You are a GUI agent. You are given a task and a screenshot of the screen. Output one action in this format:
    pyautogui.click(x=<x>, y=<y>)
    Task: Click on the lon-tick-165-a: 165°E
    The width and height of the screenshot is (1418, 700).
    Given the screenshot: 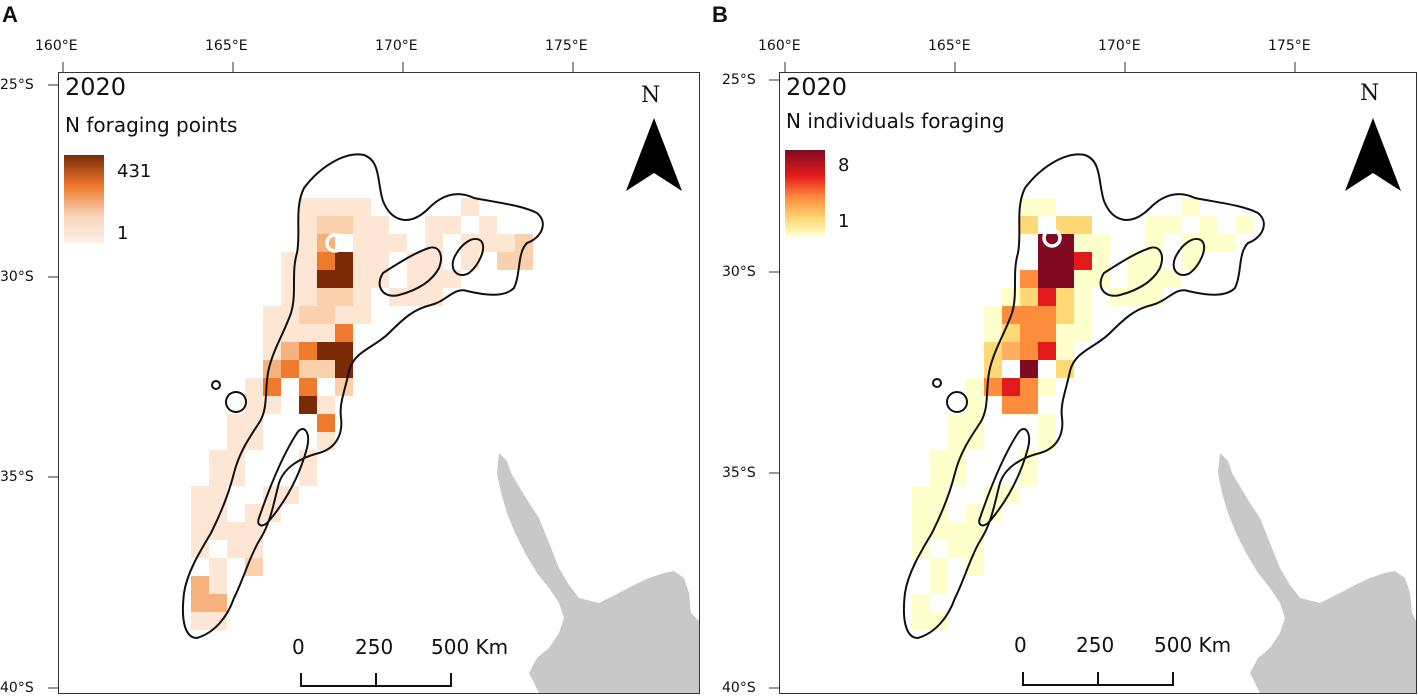 What is the action you would take?
    pyautogui.click(x=226, y=46)
    